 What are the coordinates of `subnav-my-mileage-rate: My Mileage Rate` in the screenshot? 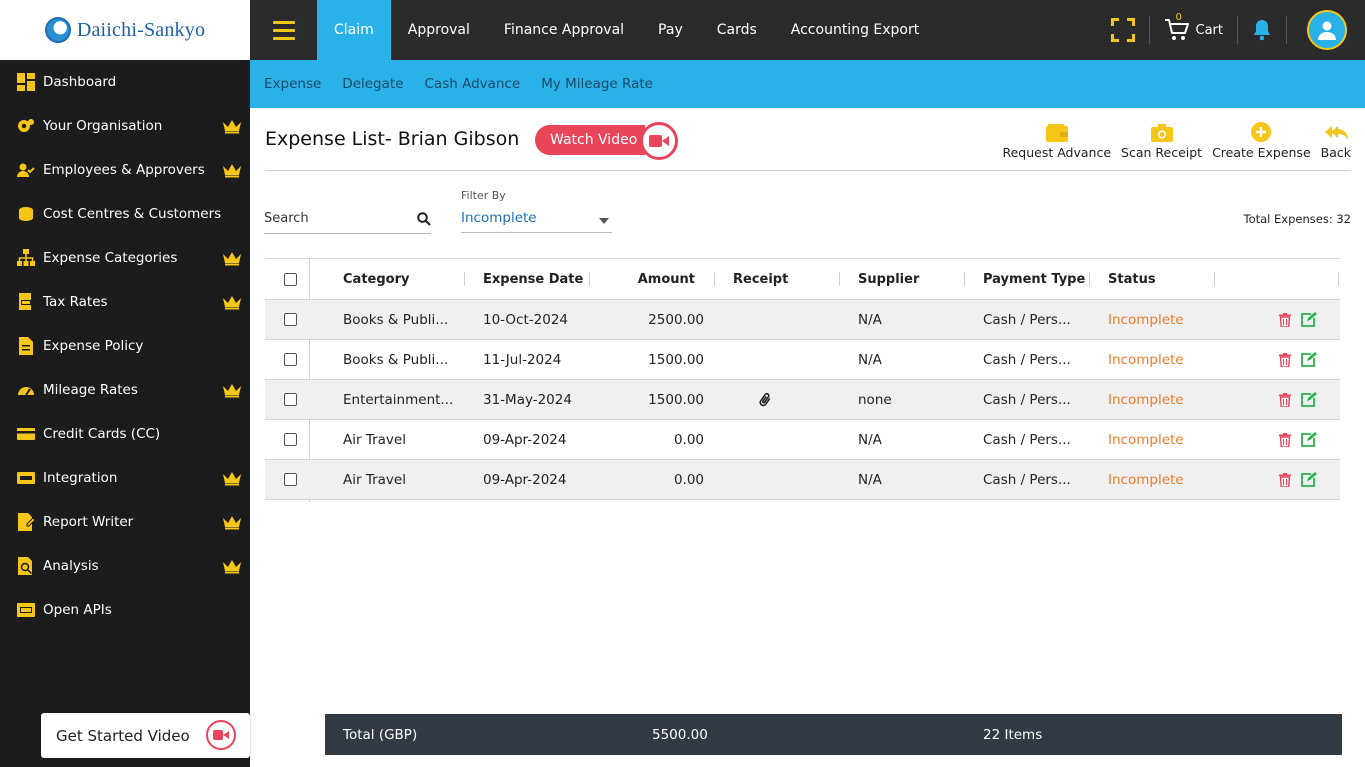 It's located at (597, 84).